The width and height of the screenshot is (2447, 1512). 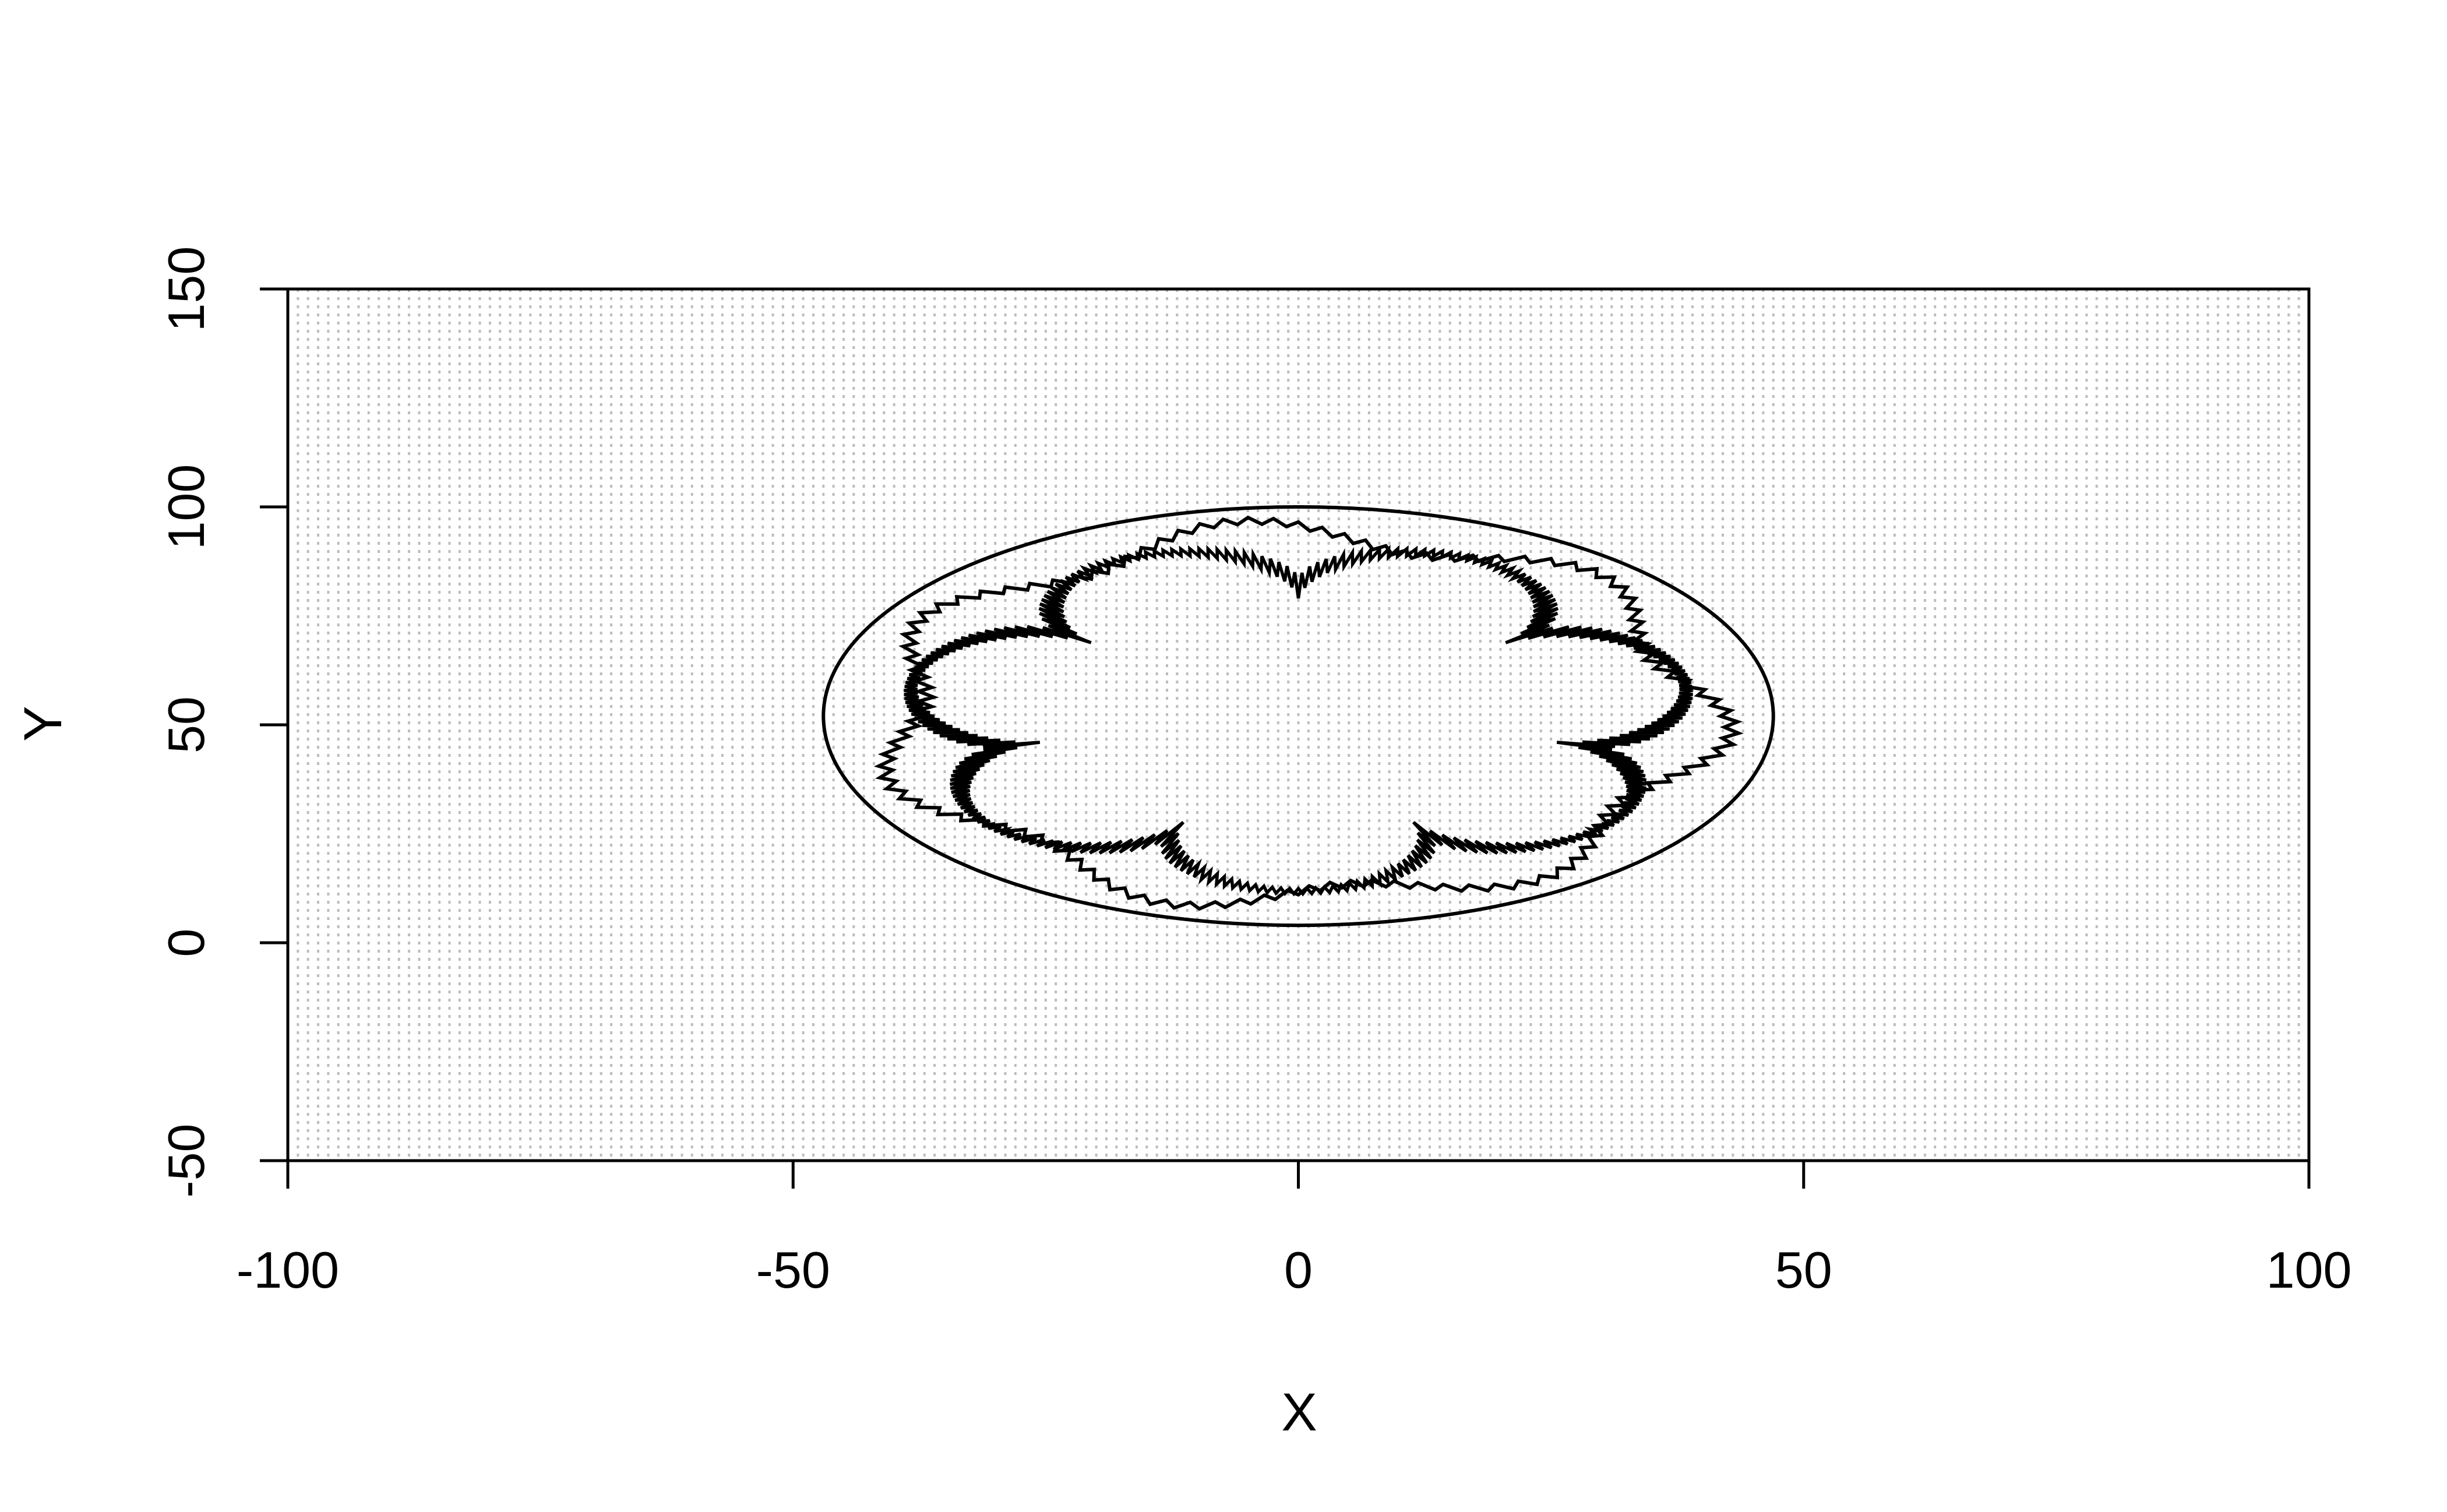 I want to click on x-tick-label: 100, so click(x=2309, y=1270).